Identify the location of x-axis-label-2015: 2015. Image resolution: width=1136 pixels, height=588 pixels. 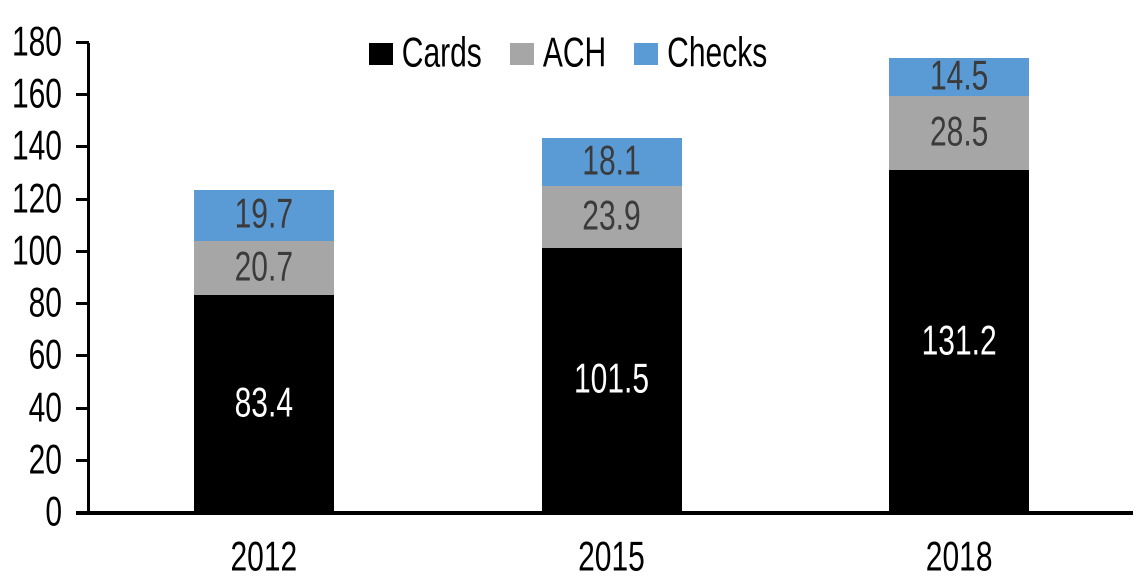
(611, 557).